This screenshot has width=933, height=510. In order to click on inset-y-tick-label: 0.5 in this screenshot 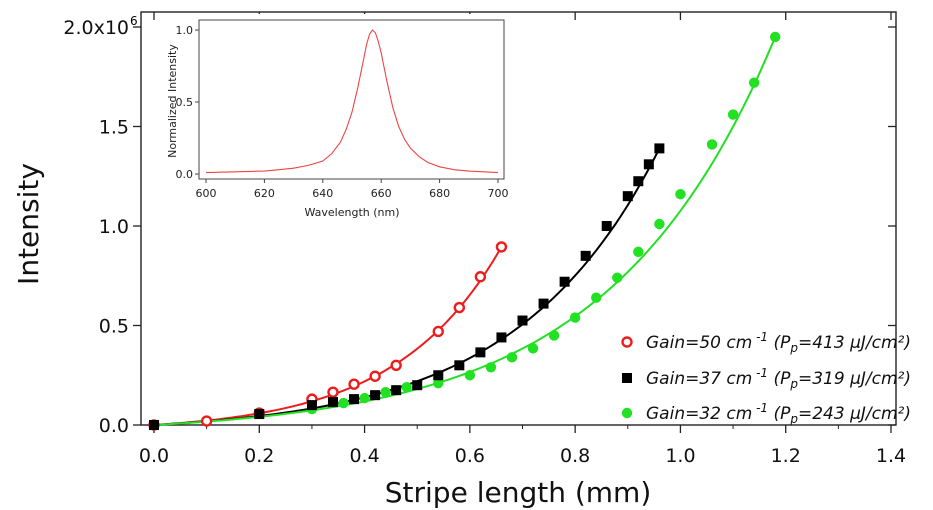, I will do `click(185, 102)`.